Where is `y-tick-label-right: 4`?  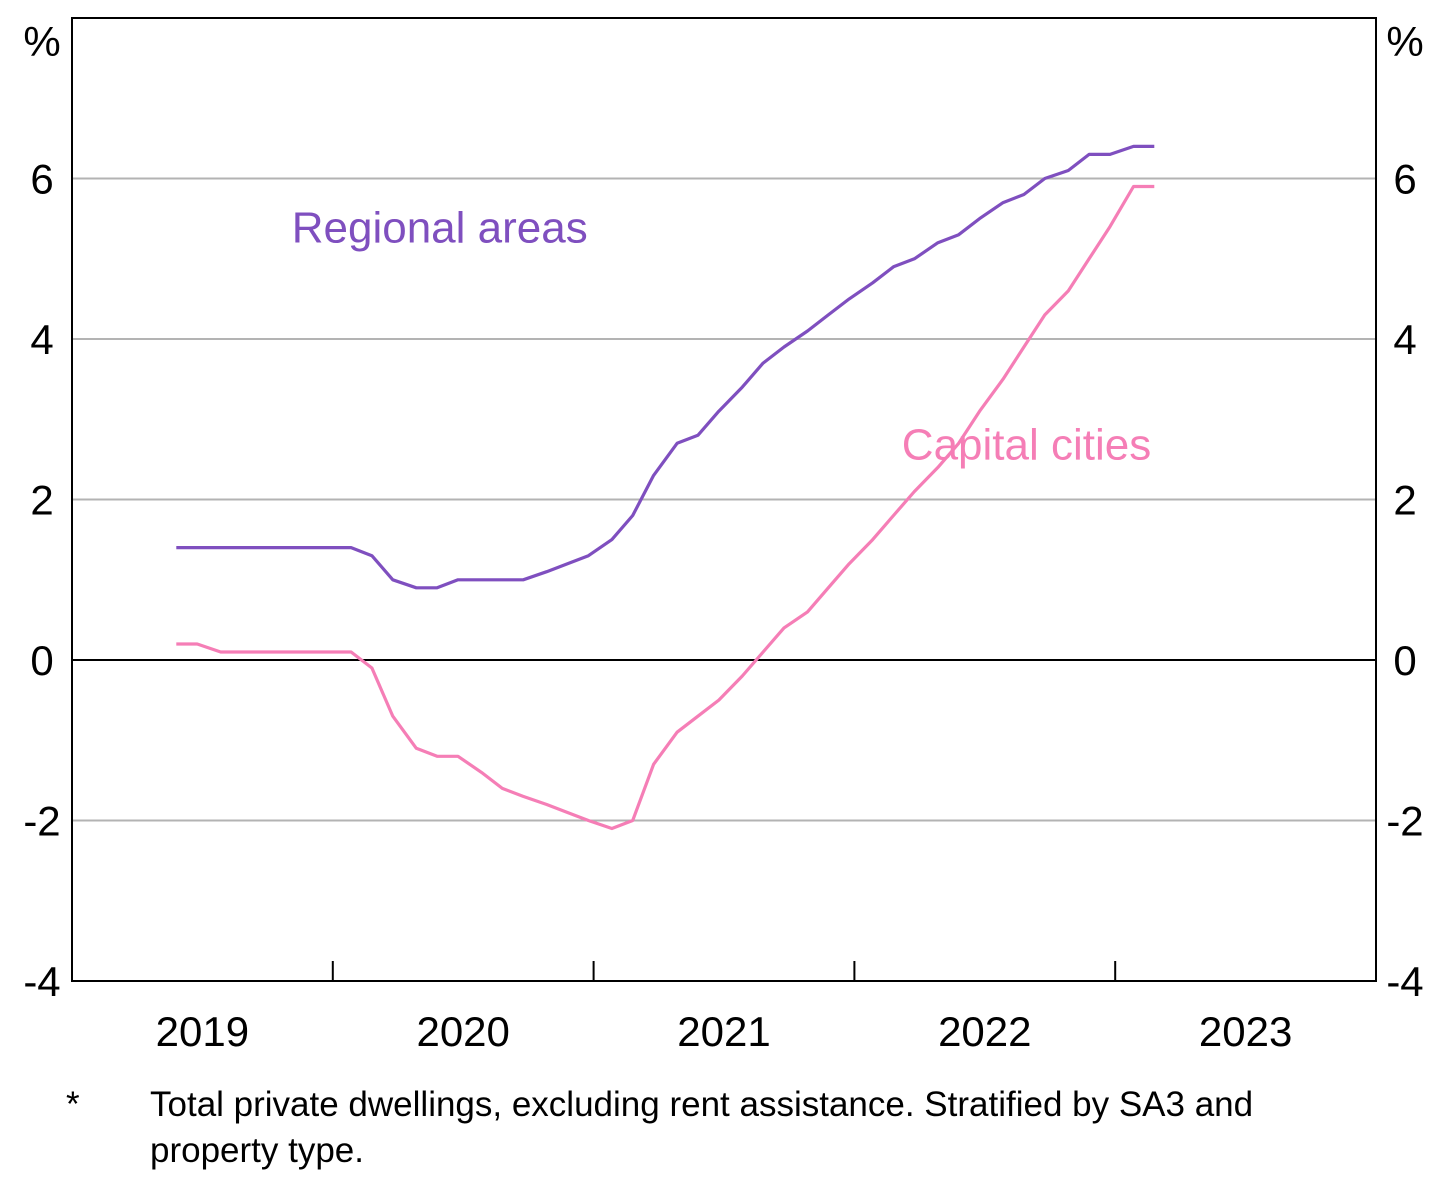
y-tick-label-right: 4 is located at coordinates (1404, 339).